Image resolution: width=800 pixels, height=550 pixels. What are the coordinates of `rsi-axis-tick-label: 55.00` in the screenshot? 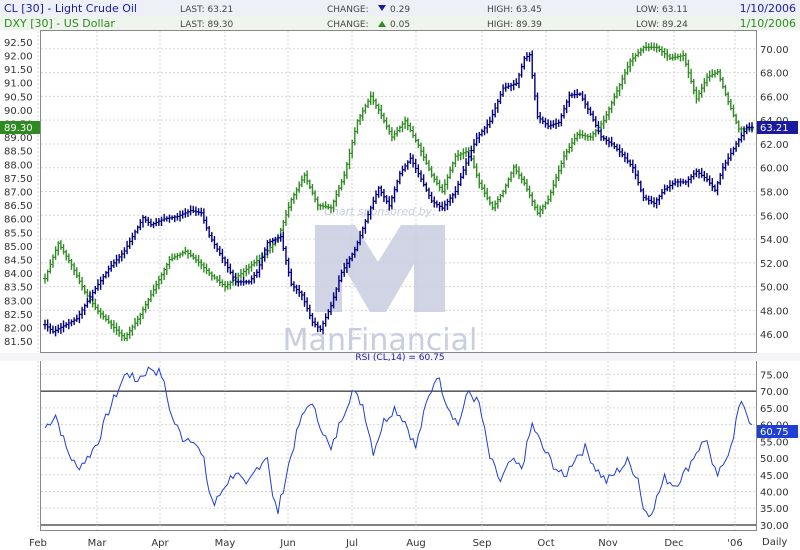 It's located at (774, 442).